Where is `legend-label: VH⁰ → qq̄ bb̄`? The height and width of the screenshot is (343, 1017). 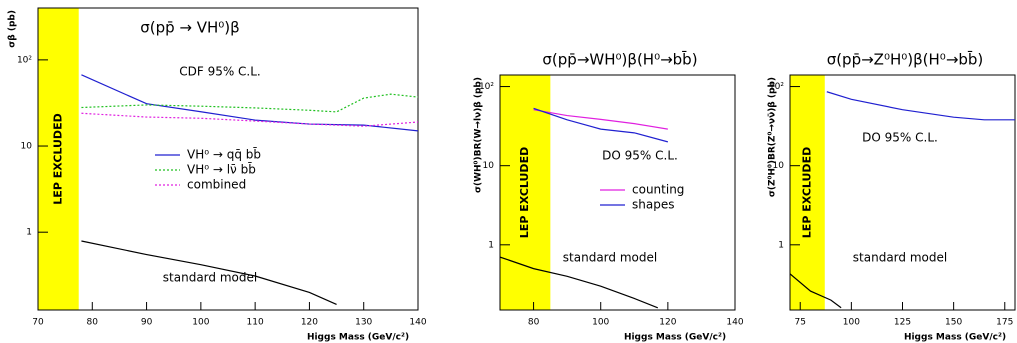 legend-label: VH⁰ → qq̄ bb̄ is located at coordinates (224, 154).